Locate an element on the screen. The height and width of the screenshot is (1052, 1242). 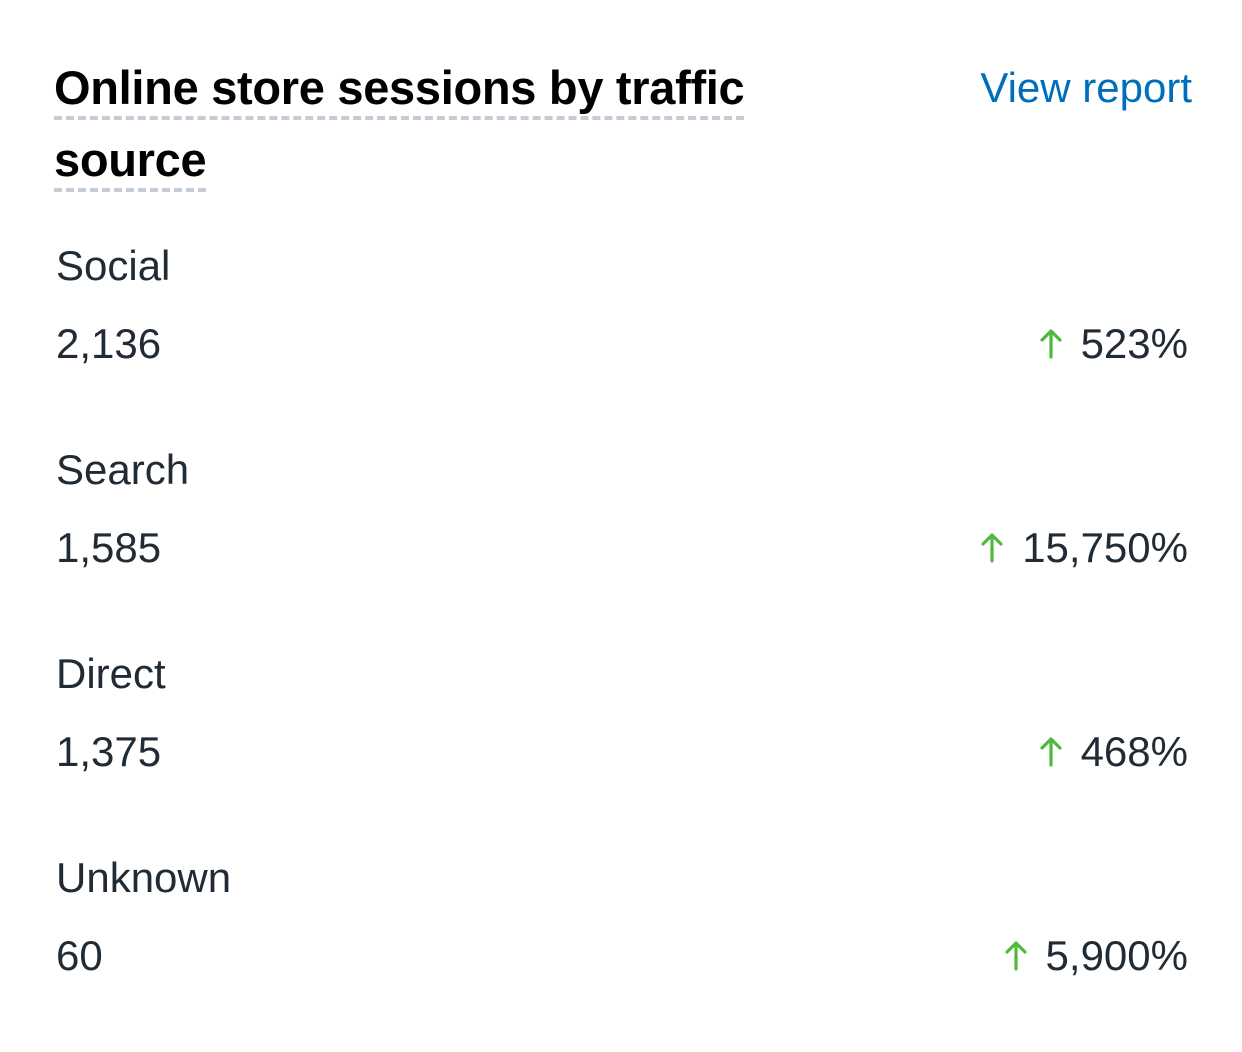
change-indicator: 15,750% is located at coordinates (1084, 548).